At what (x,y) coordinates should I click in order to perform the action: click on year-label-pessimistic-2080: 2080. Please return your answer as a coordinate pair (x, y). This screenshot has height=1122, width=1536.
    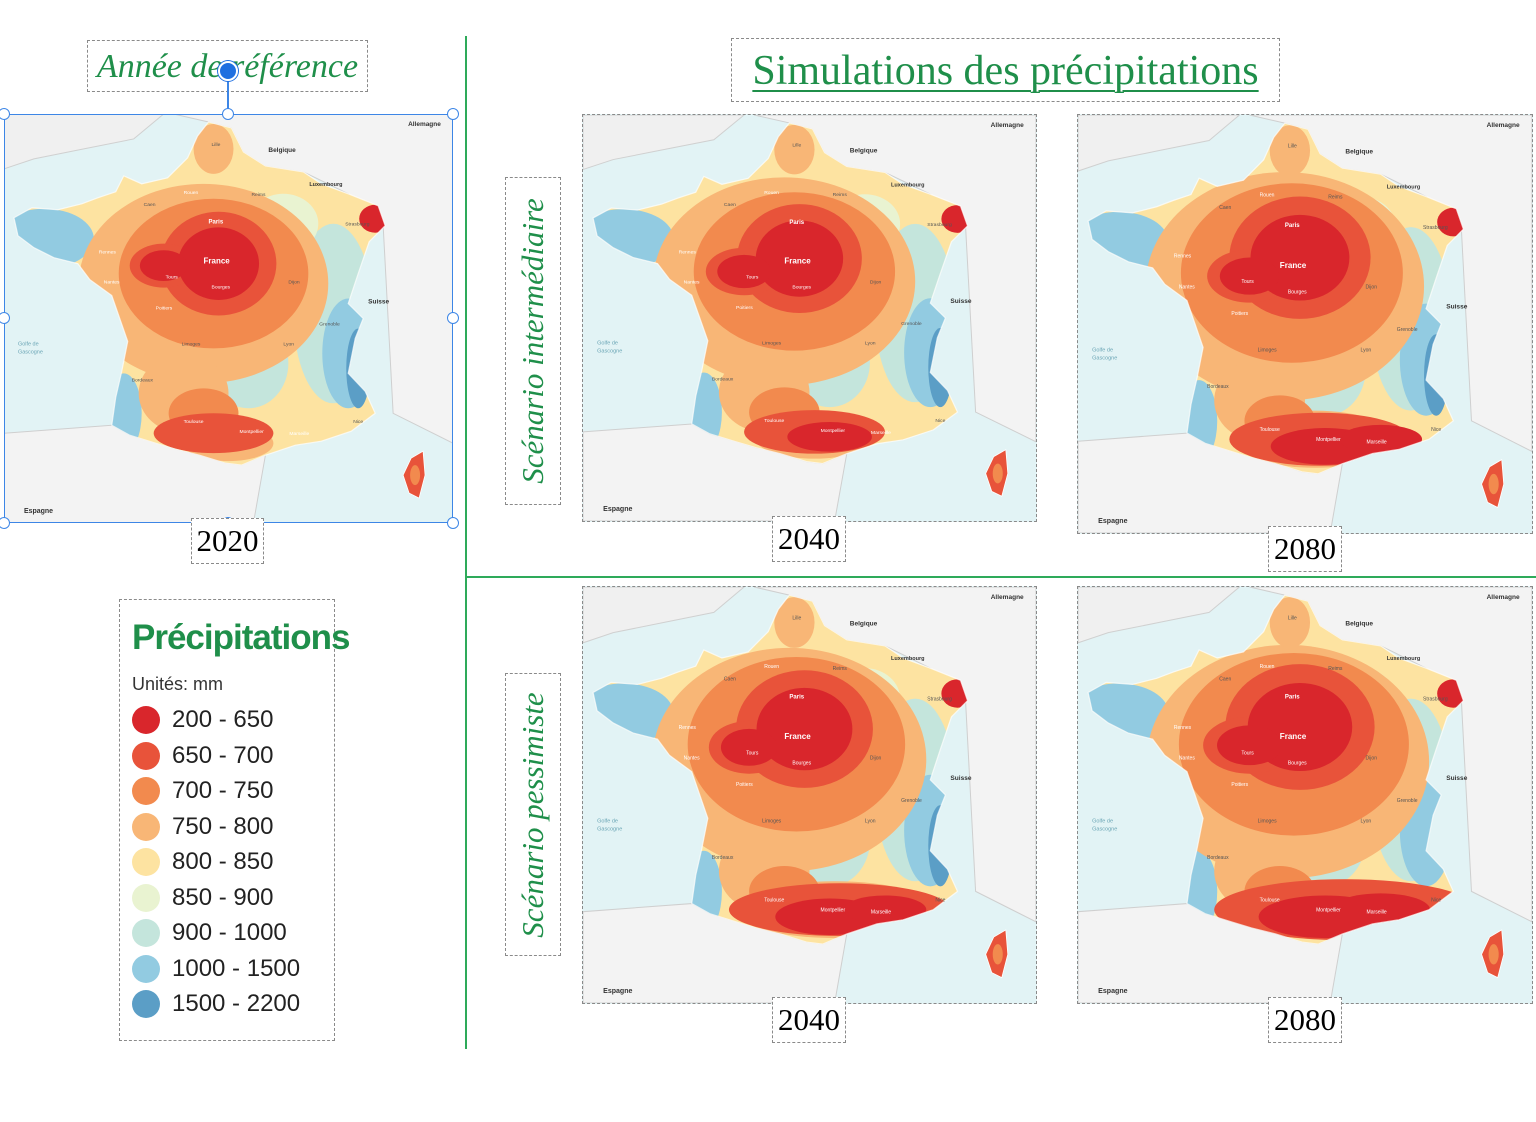
    Looking at the image, I should click on (1305, 1020).